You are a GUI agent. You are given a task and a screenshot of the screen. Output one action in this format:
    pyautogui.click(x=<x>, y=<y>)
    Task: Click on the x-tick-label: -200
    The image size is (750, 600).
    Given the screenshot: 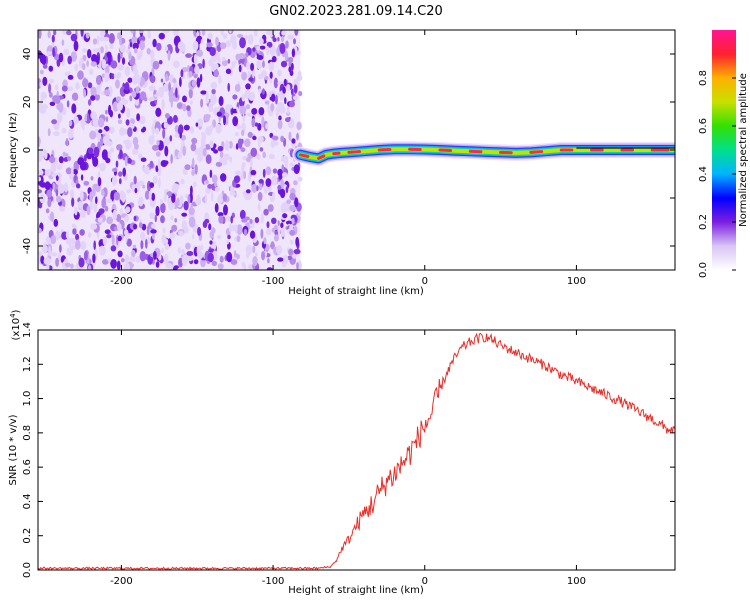 What is the action you would take?
    pyautogui.click(x=121, y=581)
    